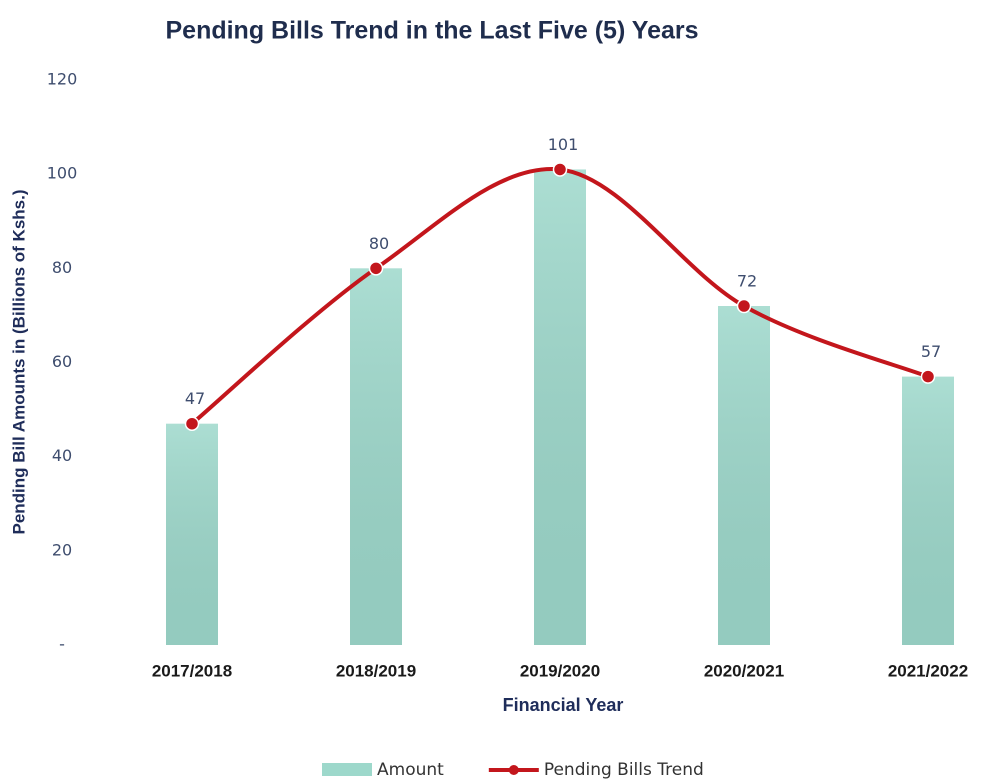  What do you see at coordinates (62, 267) in the screenshot?
I see `y-tick-label: 80` at bounding box center [62, 267].